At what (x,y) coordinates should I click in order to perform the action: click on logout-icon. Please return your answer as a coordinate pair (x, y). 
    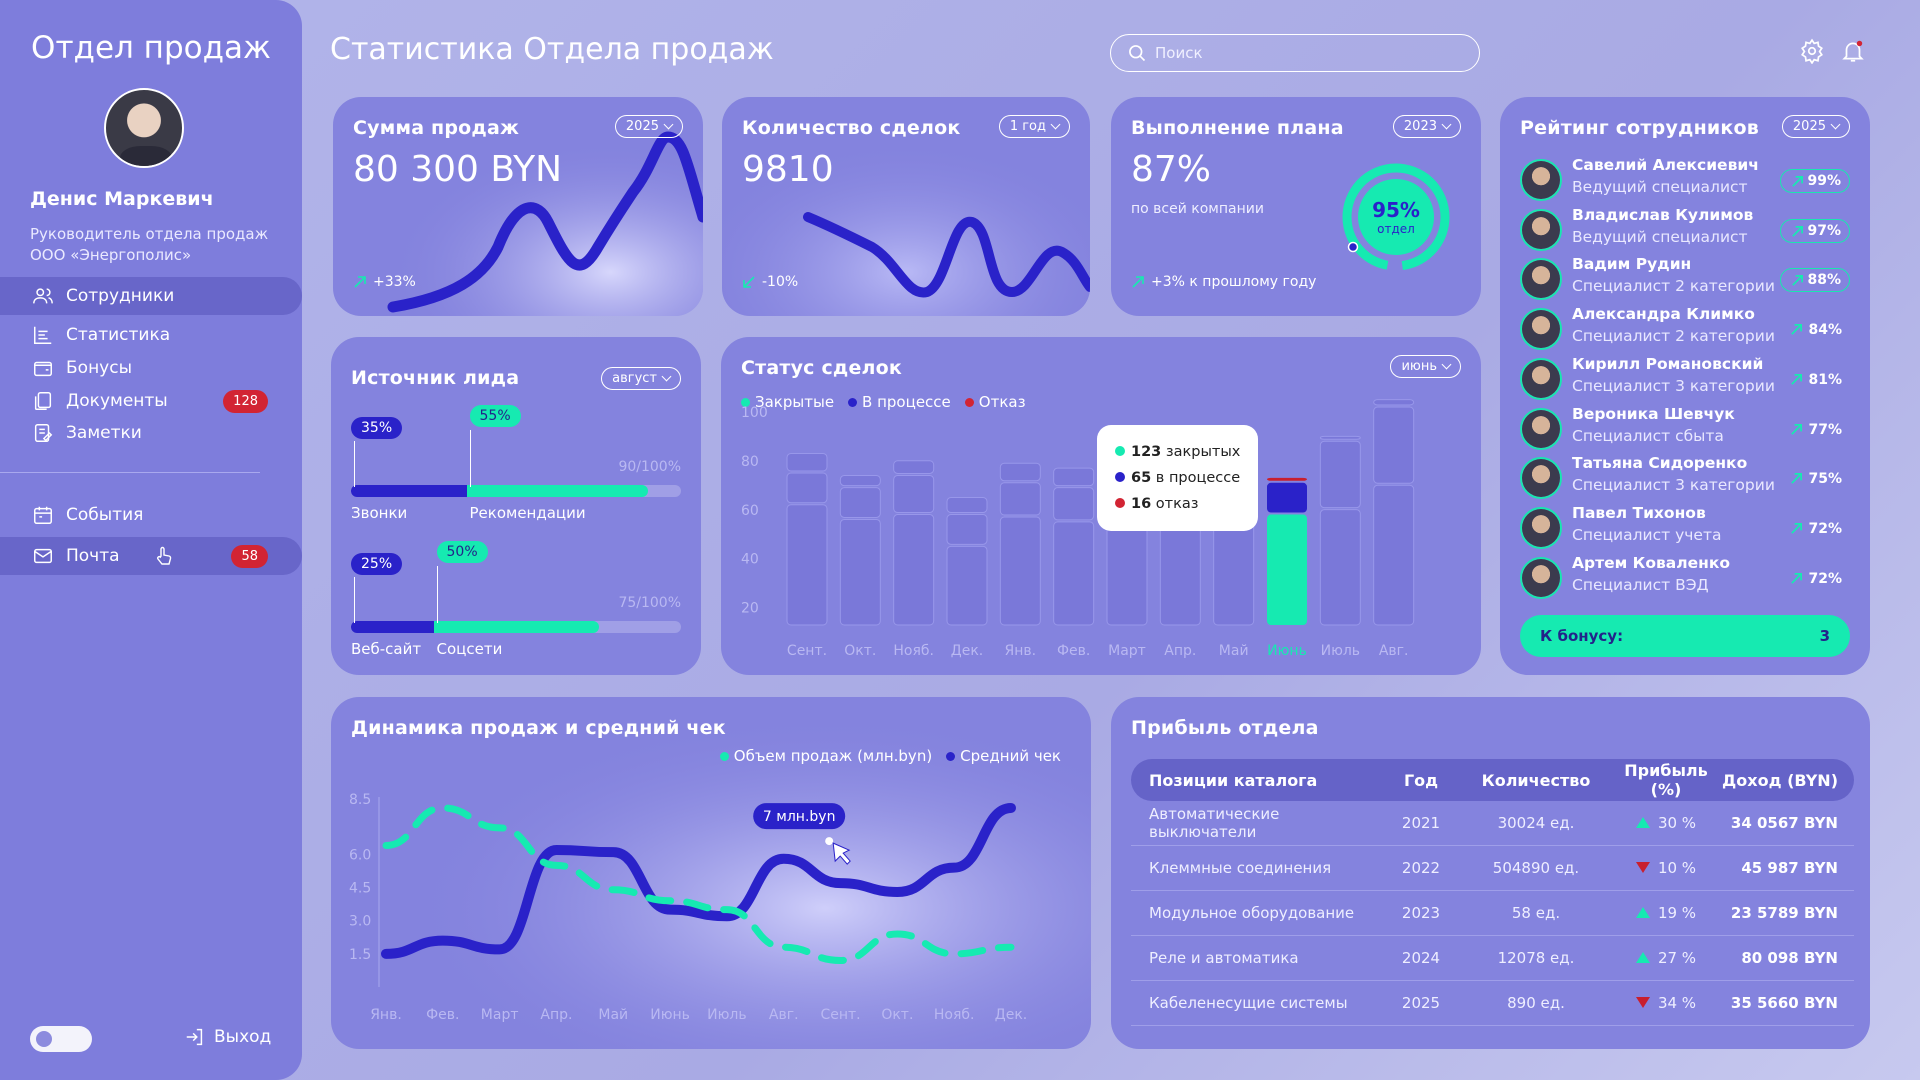
    Looking at the image, I should click on (194, 1037).